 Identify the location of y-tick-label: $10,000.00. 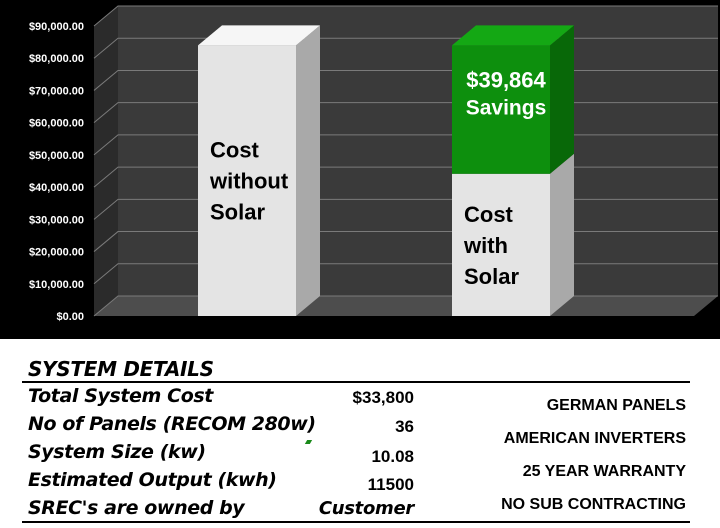
(56, 285).